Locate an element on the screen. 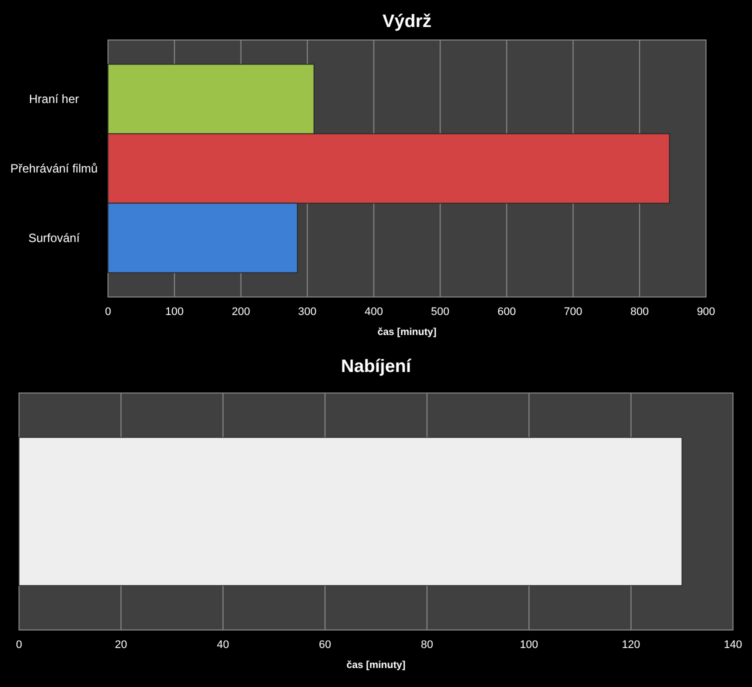 Image resolution: width=752 pixels, height=687 pixels. x-tick-label: 800 is located at coordinates (639, 312).